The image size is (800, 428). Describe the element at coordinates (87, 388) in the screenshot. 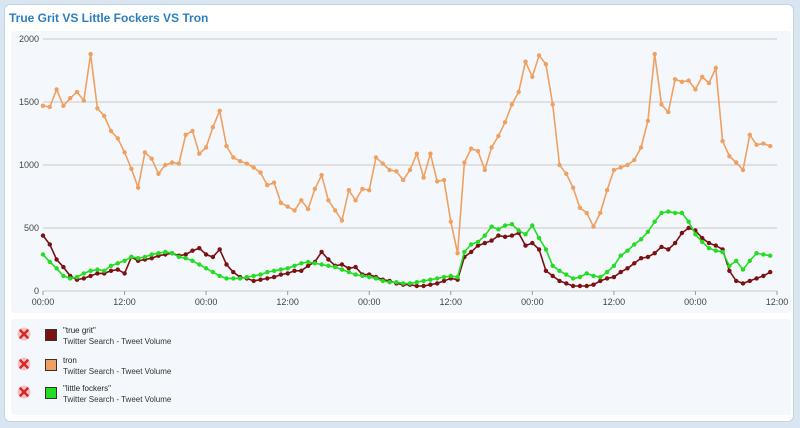

I see `legend-series-name: "little fockers"` at that location.